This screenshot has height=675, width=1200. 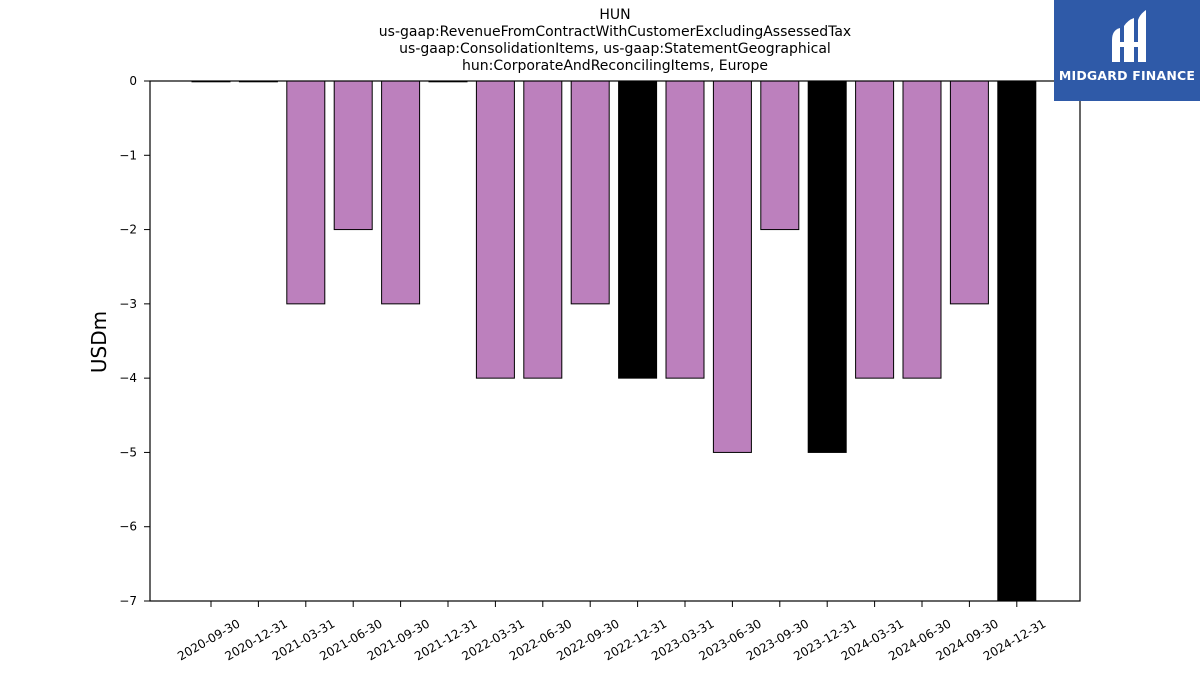 What do you see at coordinates (128, 527) in the screenshot?
I see `y-tick-label: −6` at bounding box center [128, 527].